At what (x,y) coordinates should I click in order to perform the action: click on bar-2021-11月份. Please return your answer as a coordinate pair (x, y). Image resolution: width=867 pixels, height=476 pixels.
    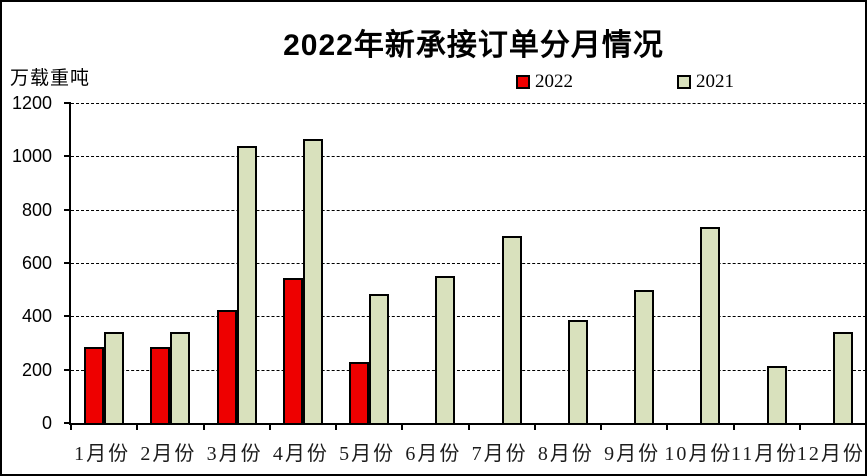
    Looking at the image, I should click on (776, 394).